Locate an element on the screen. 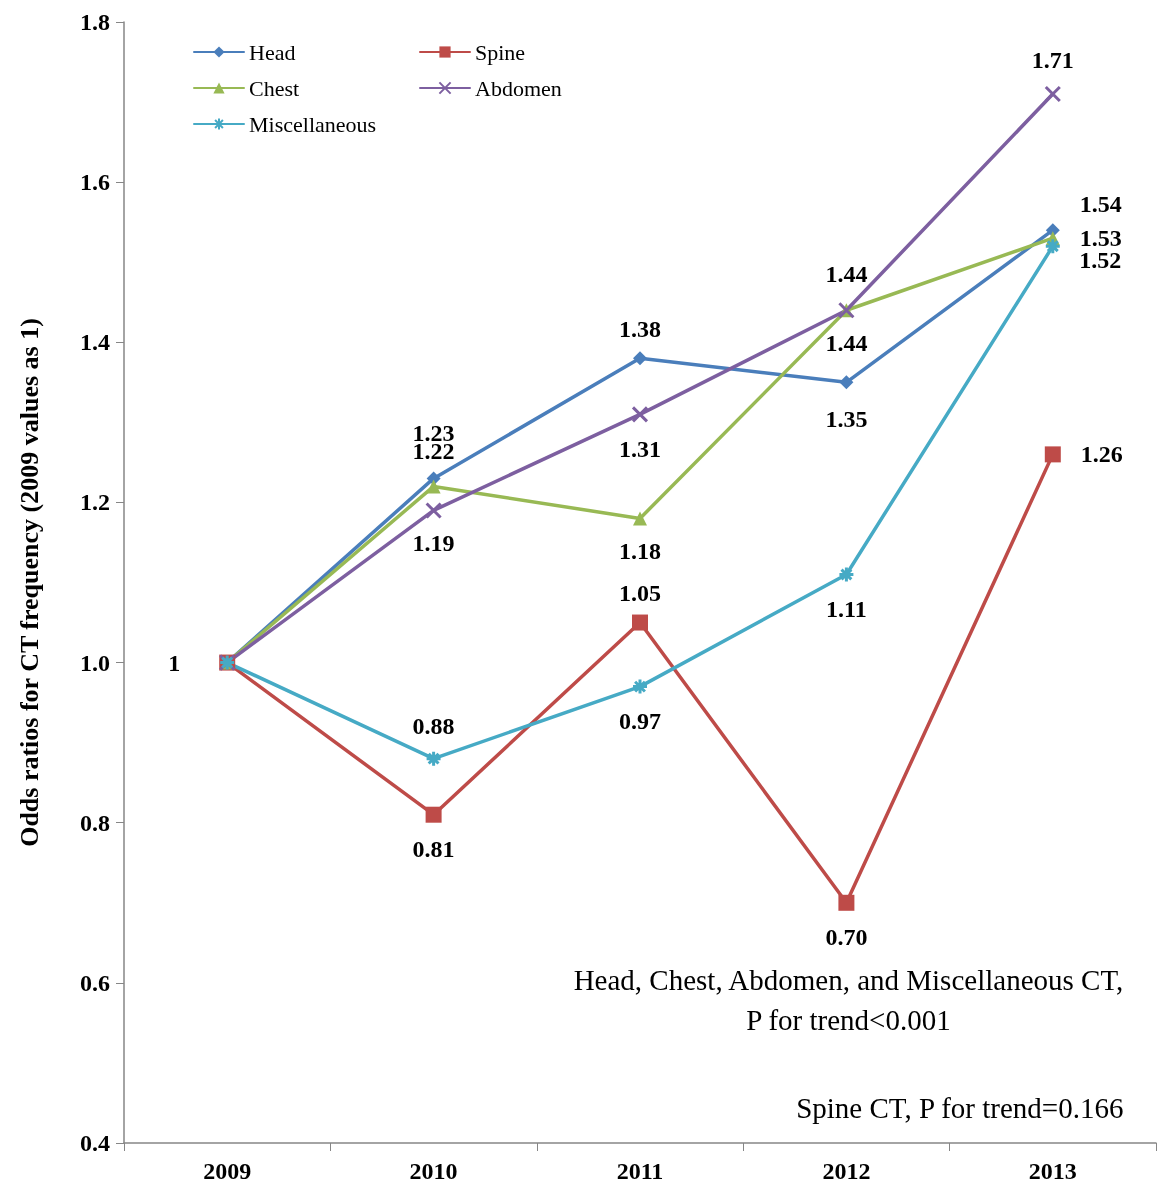 This screenshot has height=1198, width=1172. data-label: 1.11 is located at coordinates (846, 608).